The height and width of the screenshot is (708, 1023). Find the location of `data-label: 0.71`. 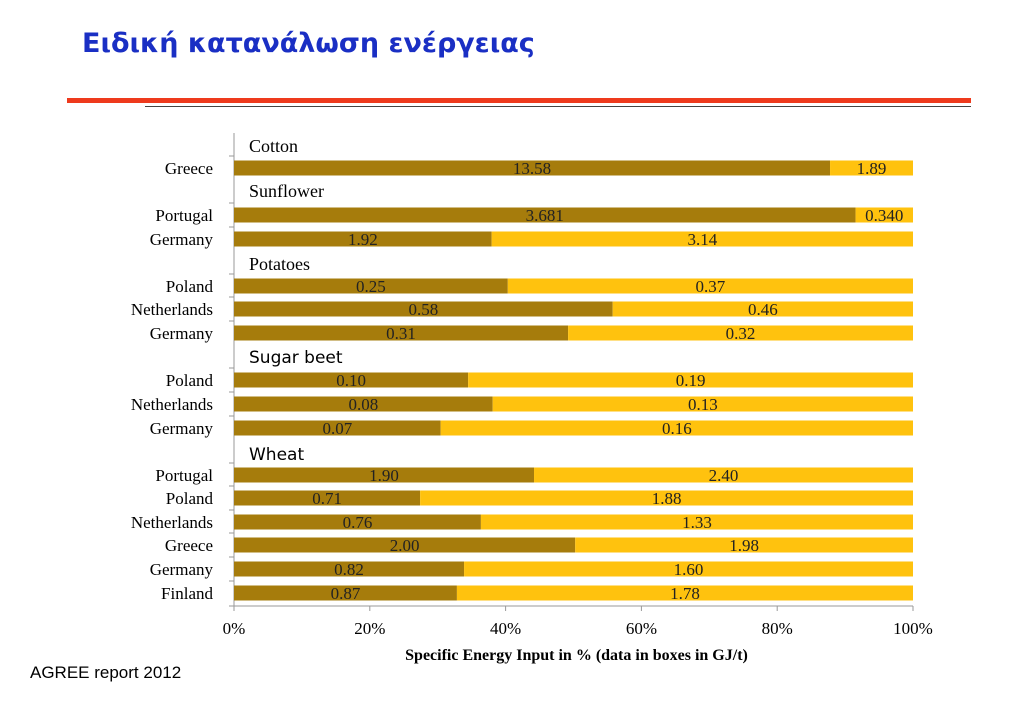

data-label: 0.71 is located at coordinates (327, 498).